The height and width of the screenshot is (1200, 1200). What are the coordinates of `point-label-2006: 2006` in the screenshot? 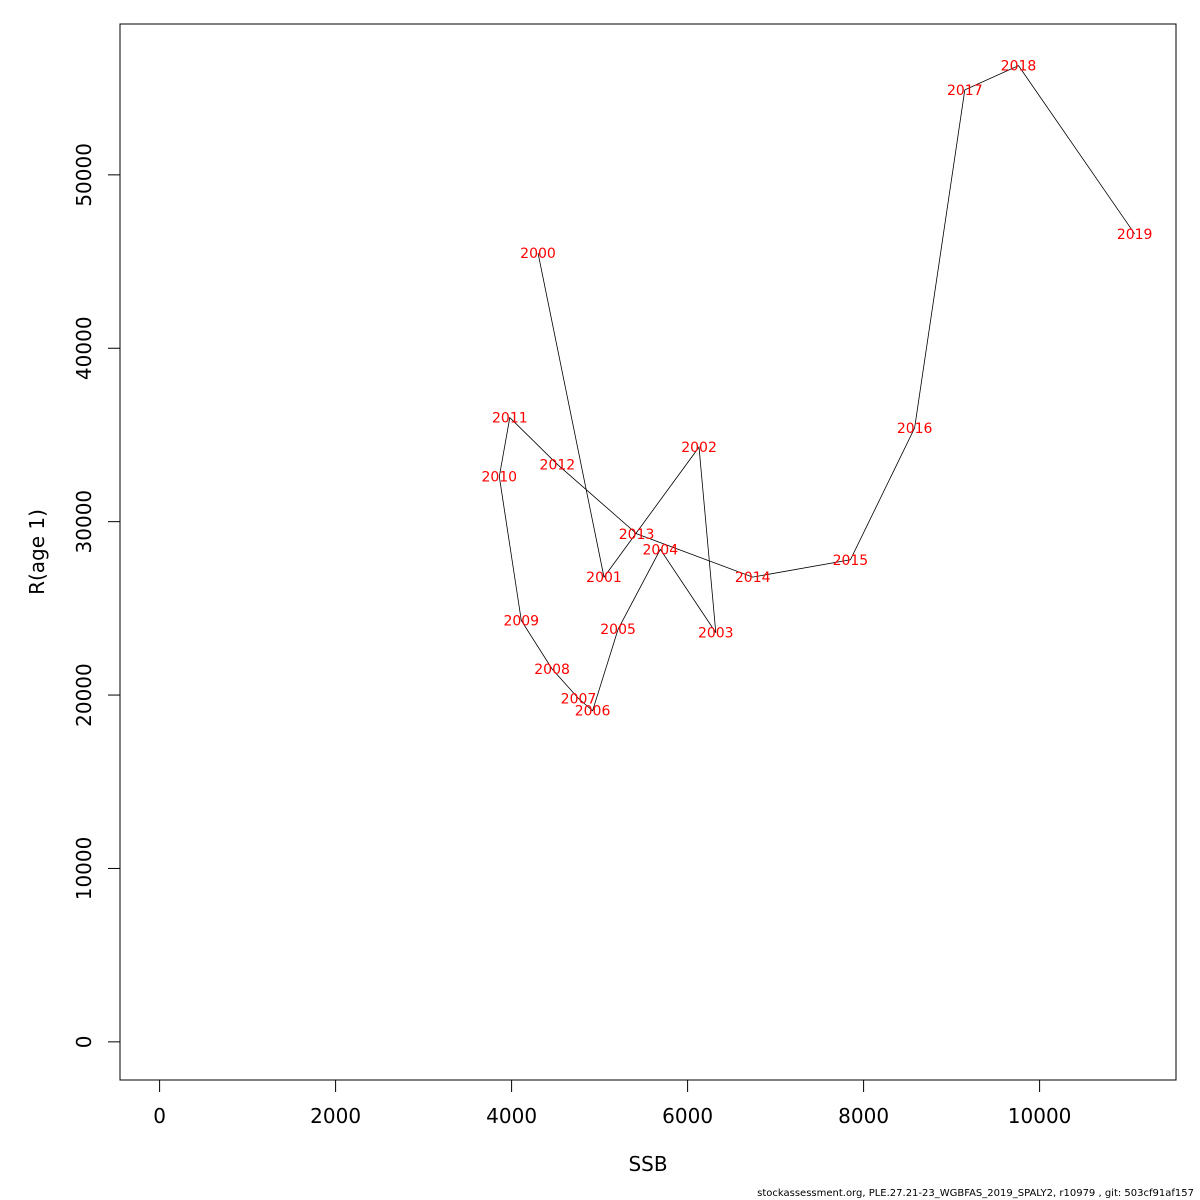 It's located at (593, 712).